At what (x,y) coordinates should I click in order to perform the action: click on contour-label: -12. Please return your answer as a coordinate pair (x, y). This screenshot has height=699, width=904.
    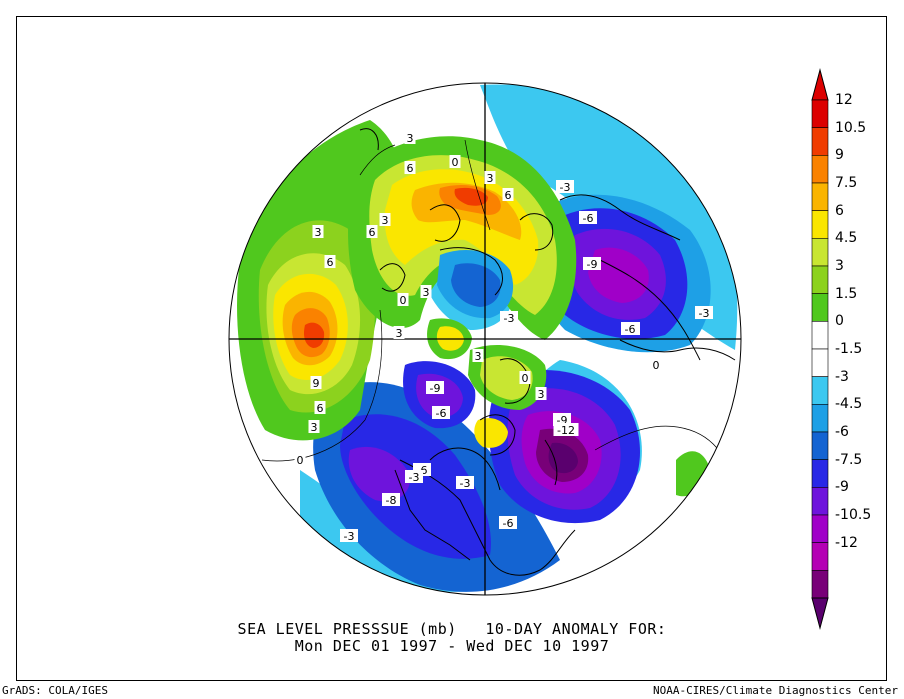
    Looking at the image, I should click on (566, 430).